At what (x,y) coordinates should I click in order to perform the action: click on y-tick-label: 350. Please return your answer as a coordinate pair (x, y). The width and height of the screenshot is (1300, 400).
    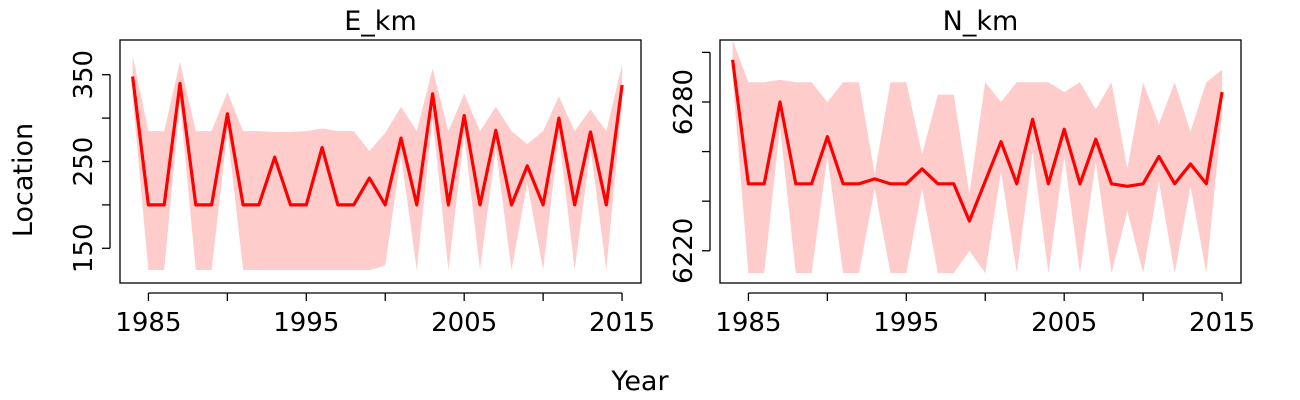
    Looking at the image, I should click on (84, 75).